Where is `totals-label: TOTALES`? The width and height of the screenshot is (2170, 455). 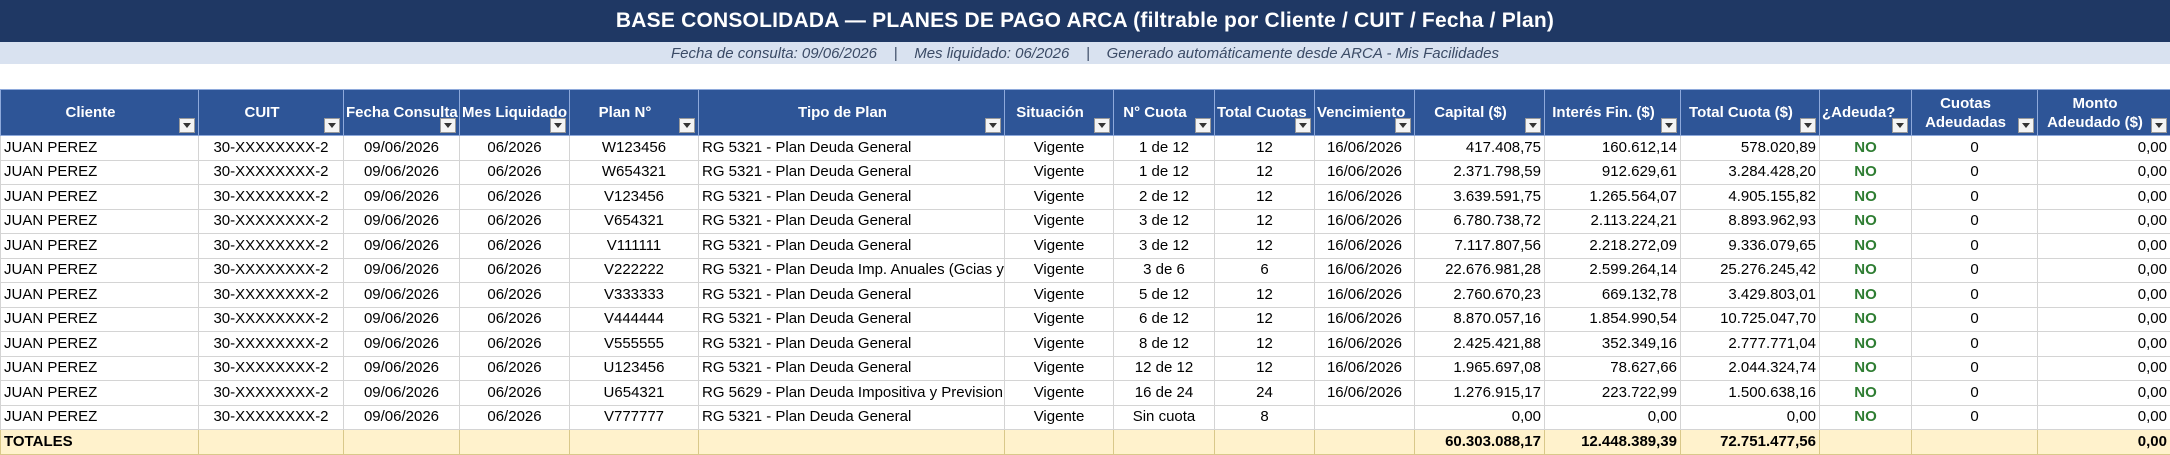
totals-label: TOTALES is located at coordinates (100, 442).